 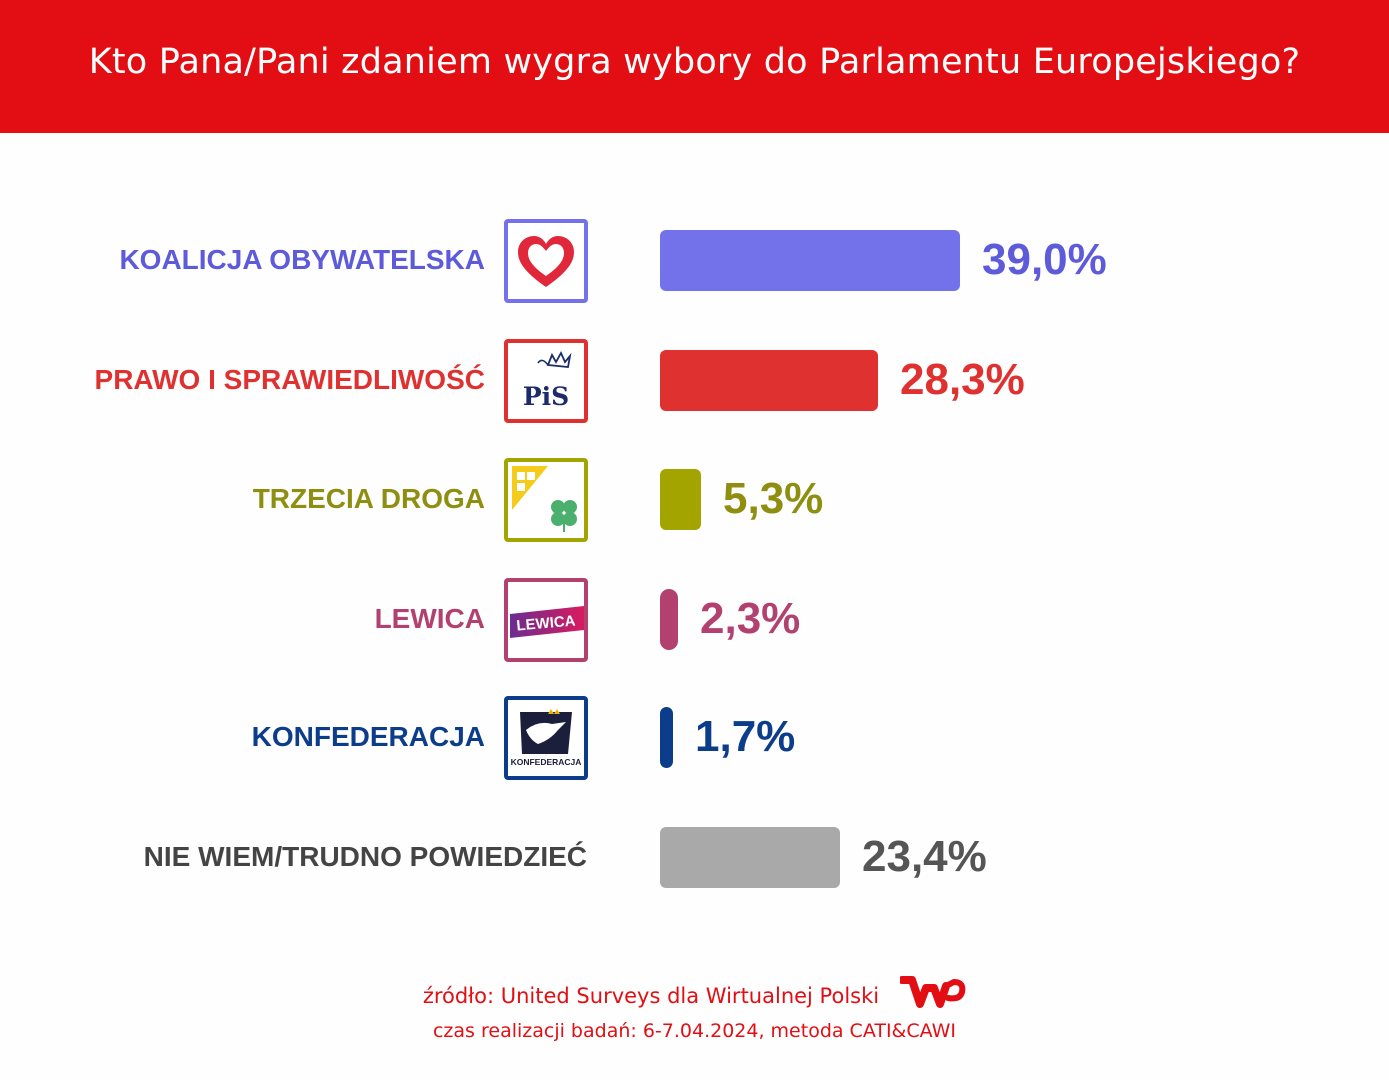 What do you see at coordinates (694, 620) in the screenshot?
I see `bar-row: LEWICA LEWICA 2,3%` at bounding box center [694, 620].